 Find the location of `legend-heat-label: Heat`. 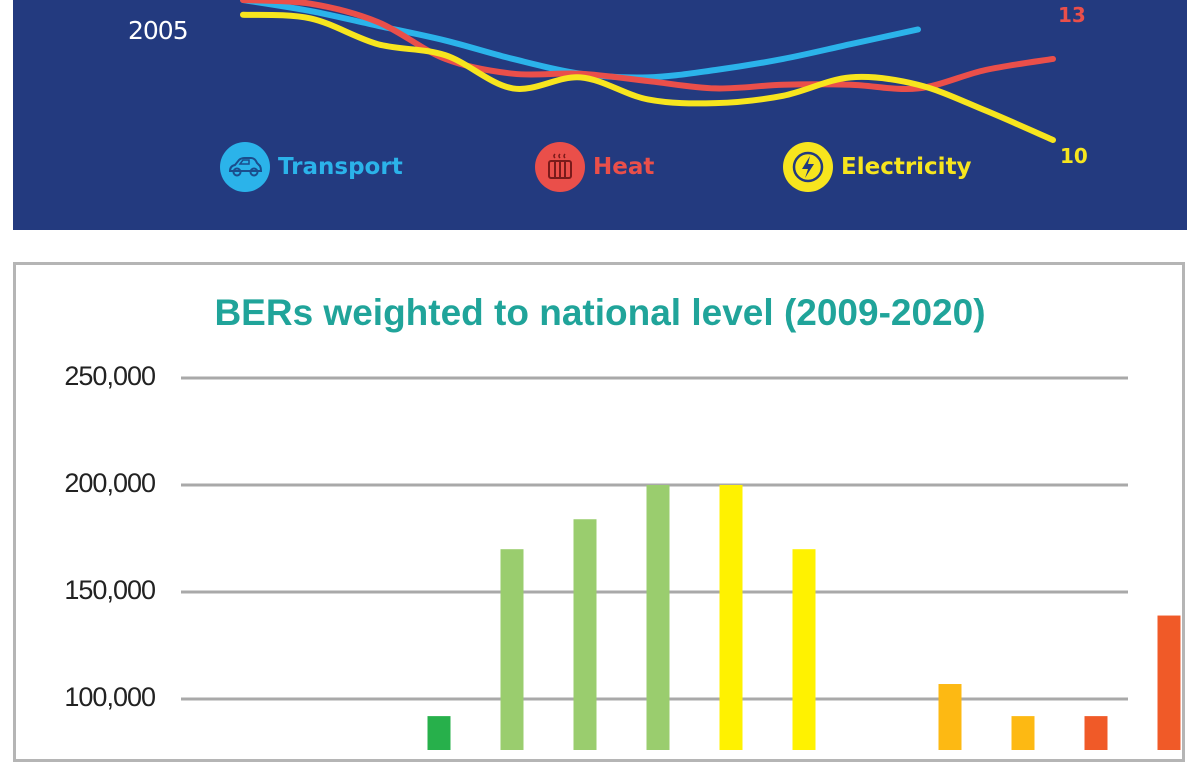

legend-heat-label: Heat is located at coordinates (624, 167).